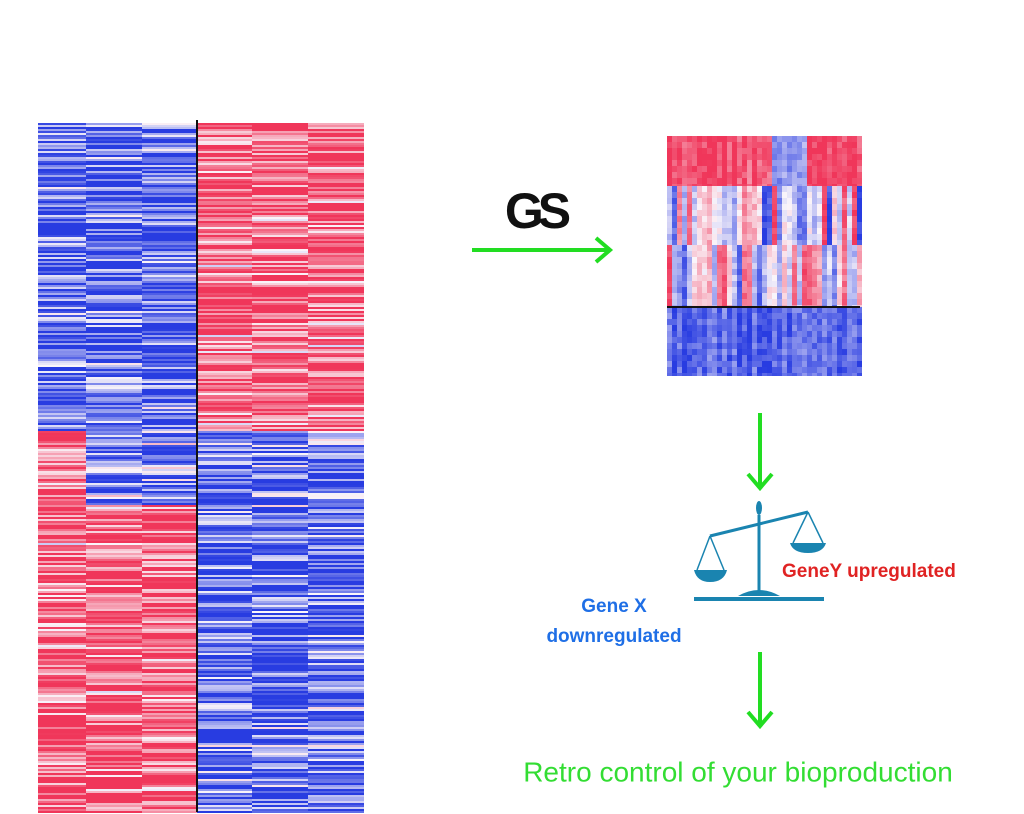 The height and width of the screenshot is (814, 1024). I want to click on logo: GS, so click(537, 211).